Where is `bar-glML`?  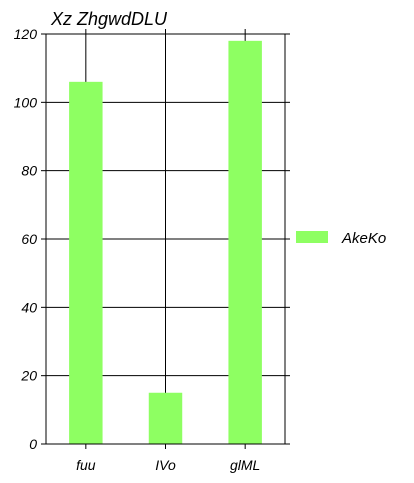 bar-glML is located at coordinates (244, 242).